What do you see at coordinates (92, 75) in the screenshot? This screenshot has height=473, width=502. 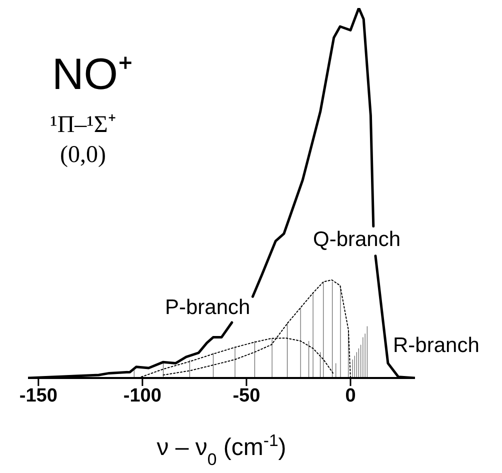 I see `text: NO⁺` at bounding box center [92, 75].